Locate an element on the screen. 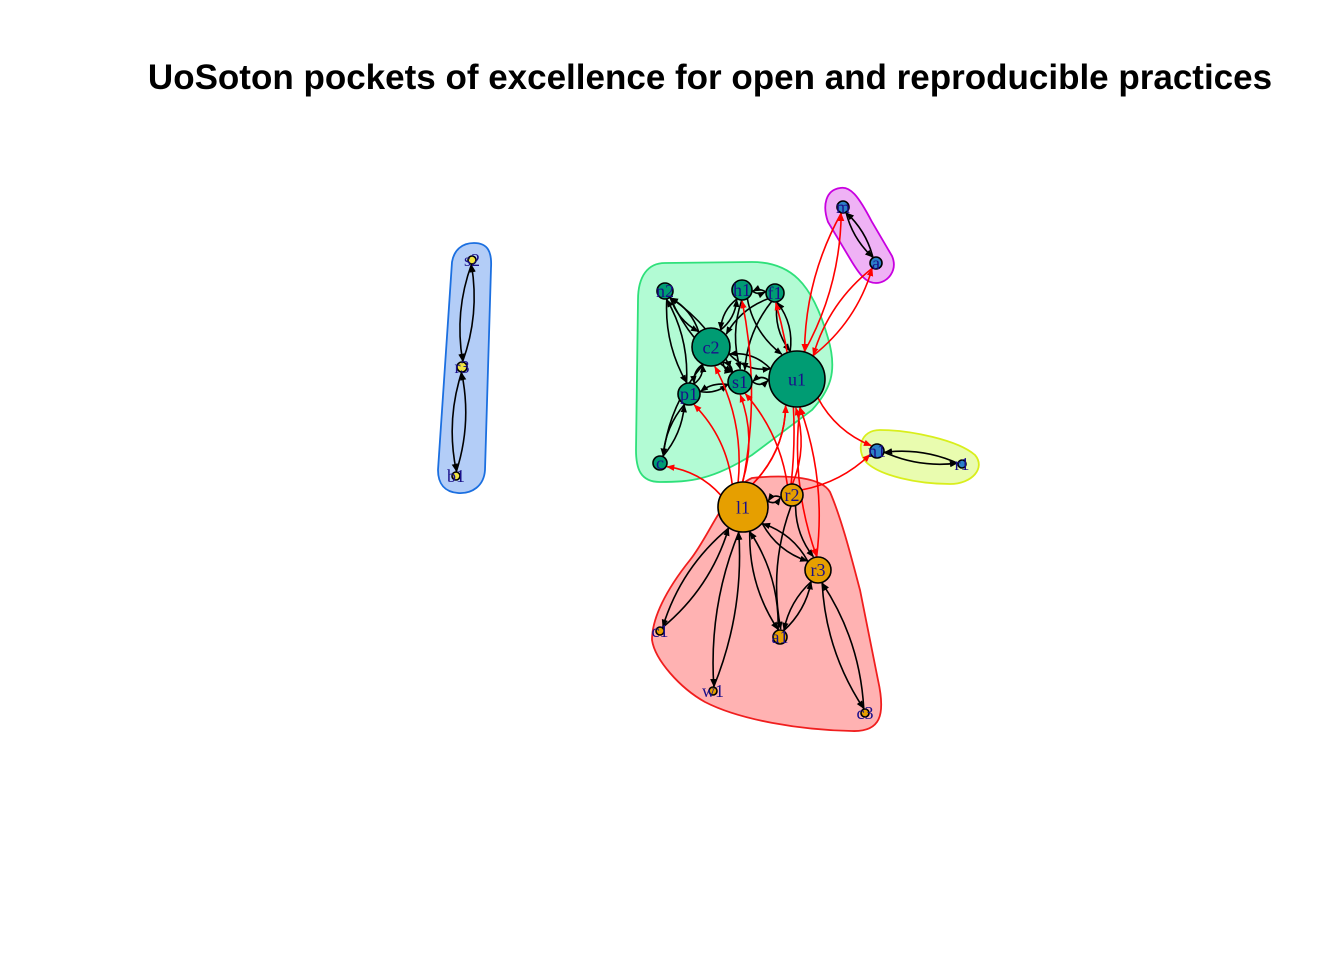 This screenshot has width=1344, height=960. node-r2: r2 is located at coordinates (792, 495).